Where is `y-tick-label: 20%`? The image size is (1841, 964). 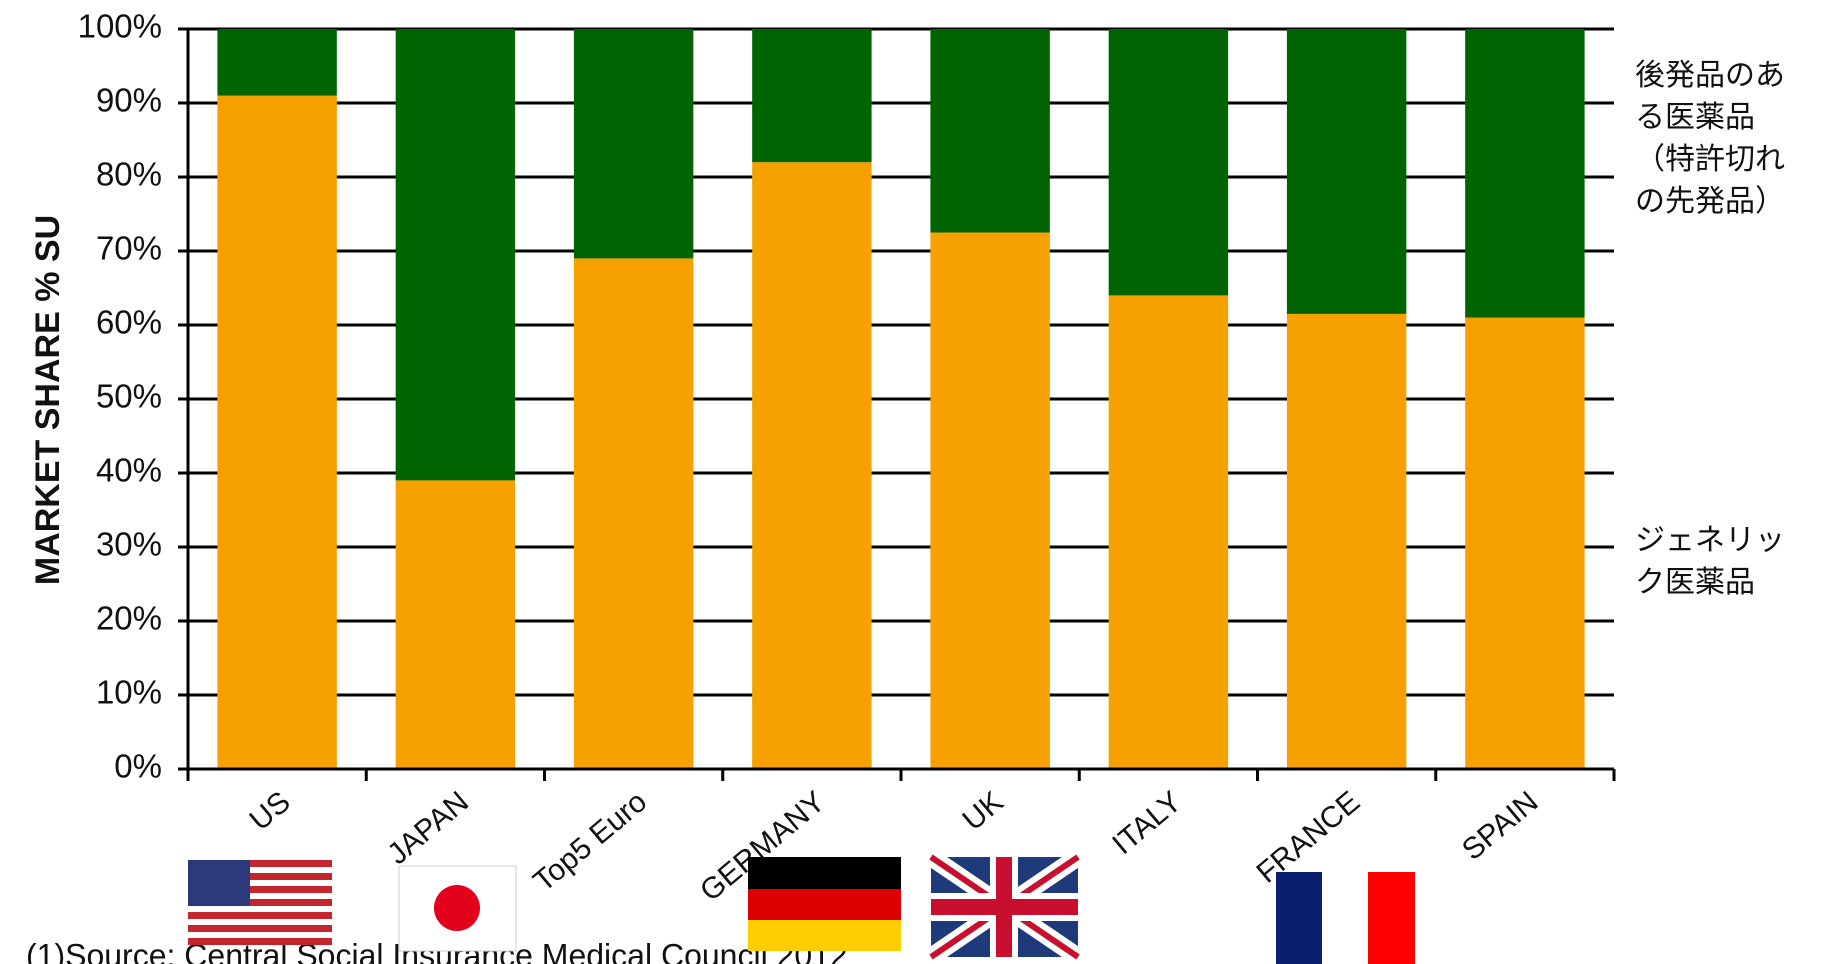 y-tick-label: 20% is located at coordinates (129, 618).